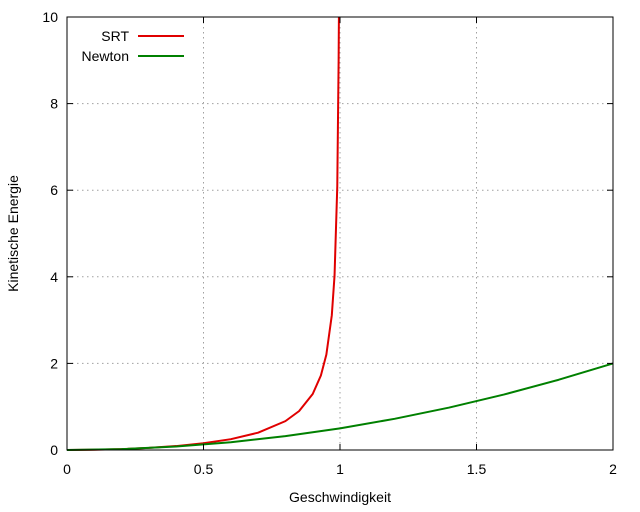  Describe the element at coordinates (54, 363) in the screenshot. I see `y-tick-label: 2` at that location.